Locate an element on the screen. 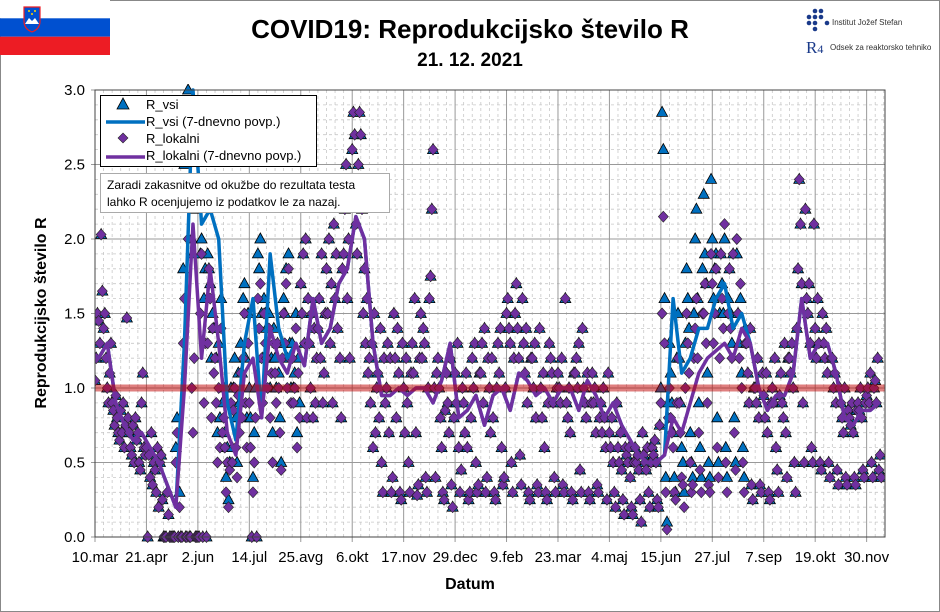  x-tick-label: 2.jun is located at coordinates (198, 557).